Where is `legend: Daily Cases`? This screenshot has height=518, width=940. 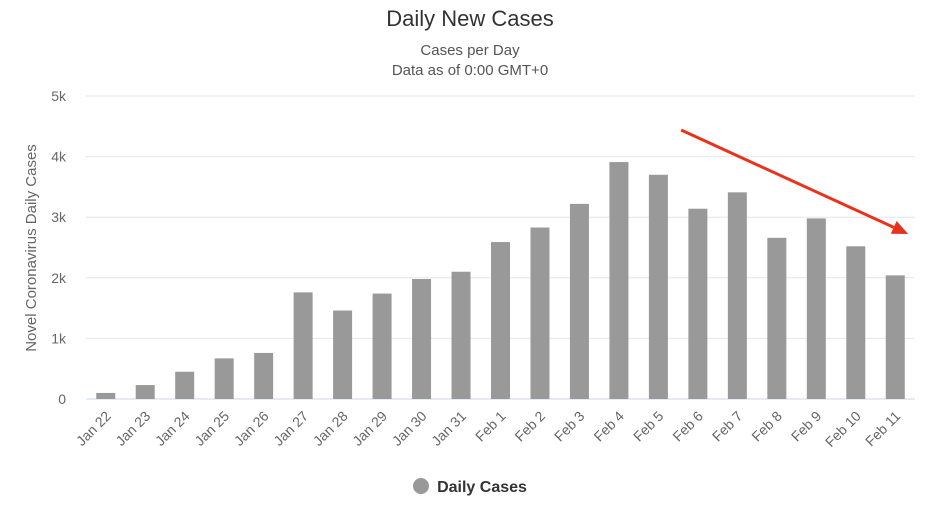 legend: Daily Cases is located at coordinates (470, 487).